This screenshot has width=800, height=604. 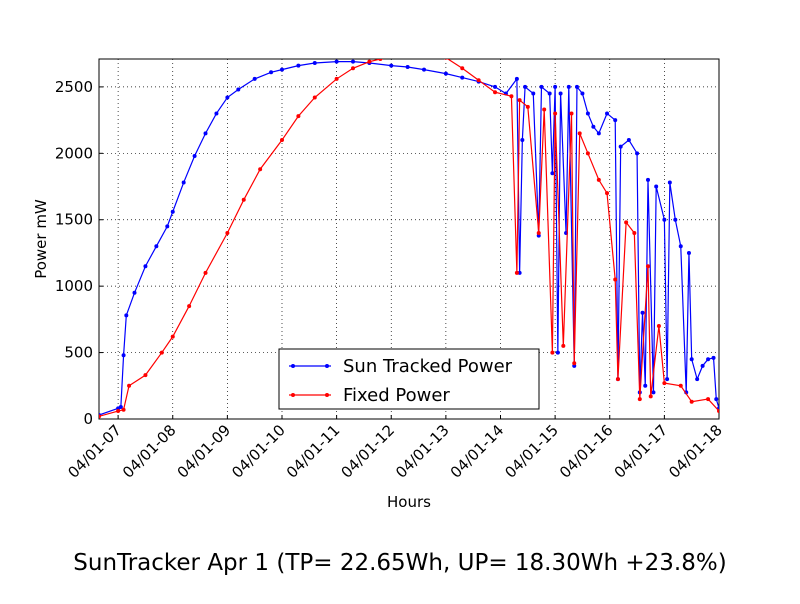 I want to click on x-tick-label: 04/01-17, so click(x=641, y=451).